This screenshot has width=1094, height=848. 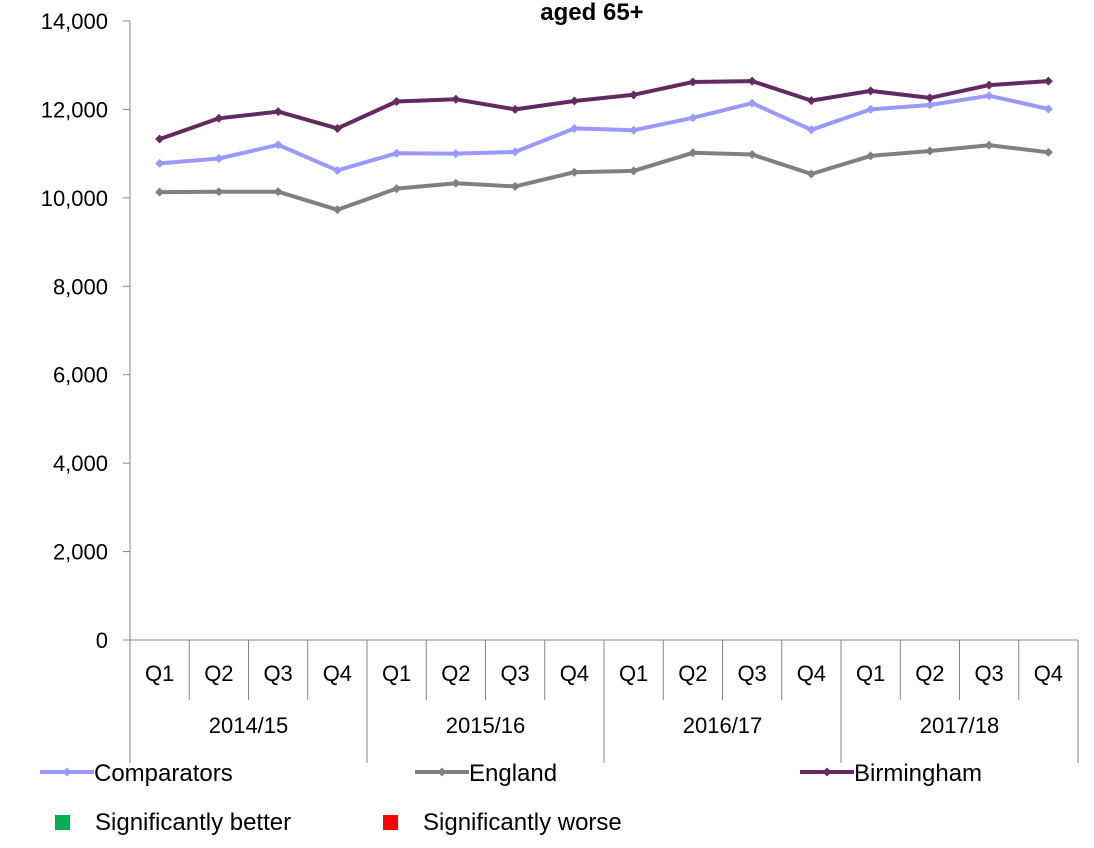 I want to click on legend-label: England, so click(x=513, y=773).